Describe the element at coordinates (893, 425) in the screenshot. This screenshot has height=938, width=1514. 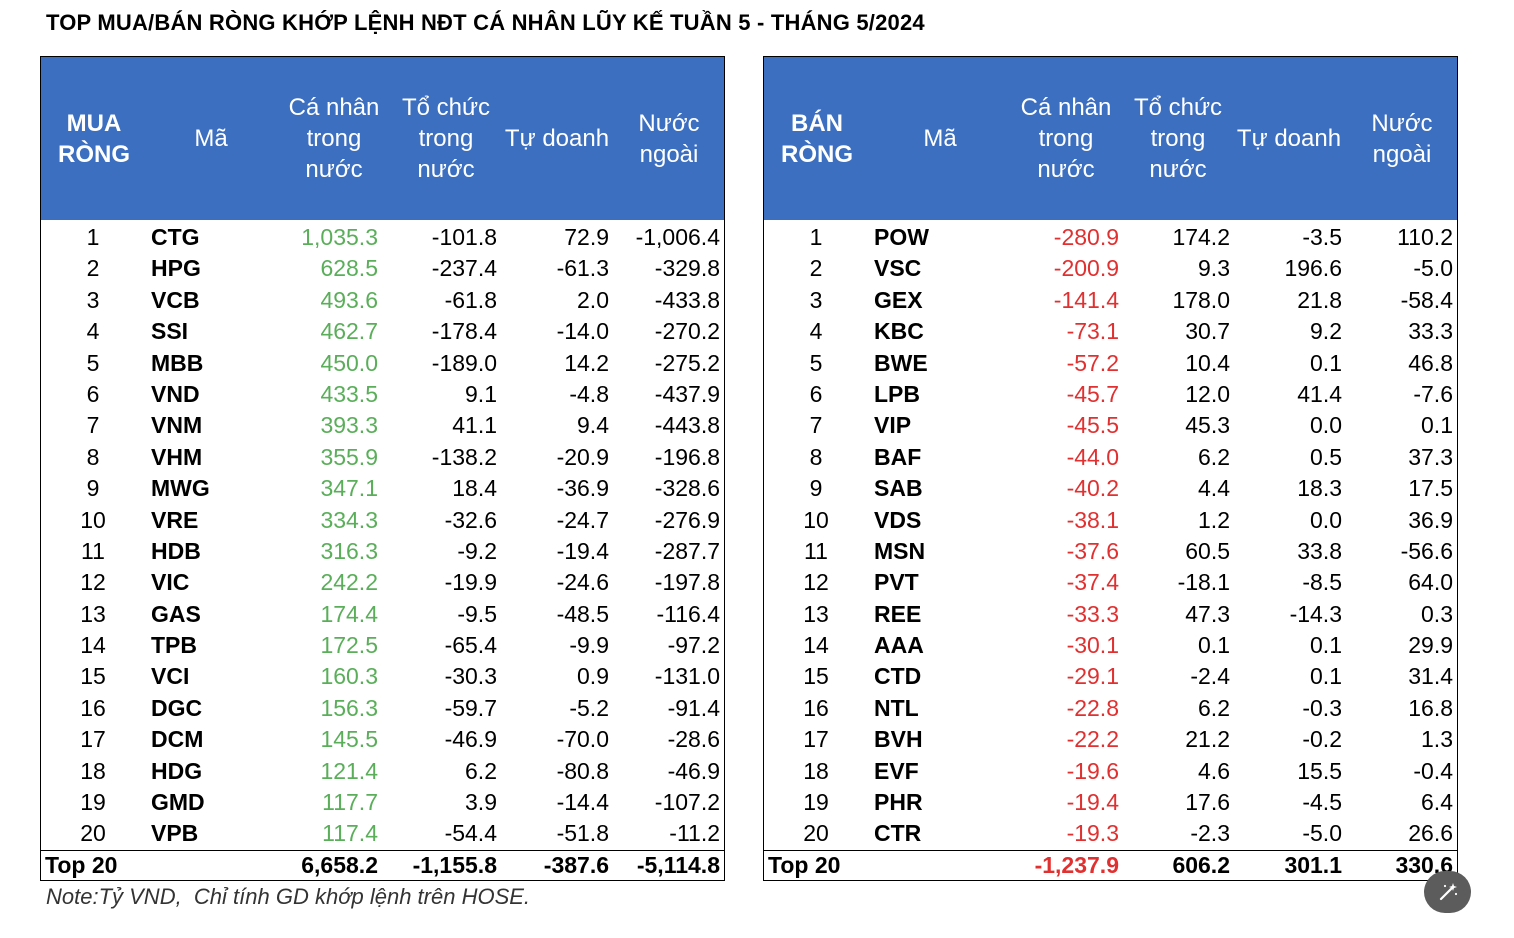
I see `cell-code: VIP` at that location.